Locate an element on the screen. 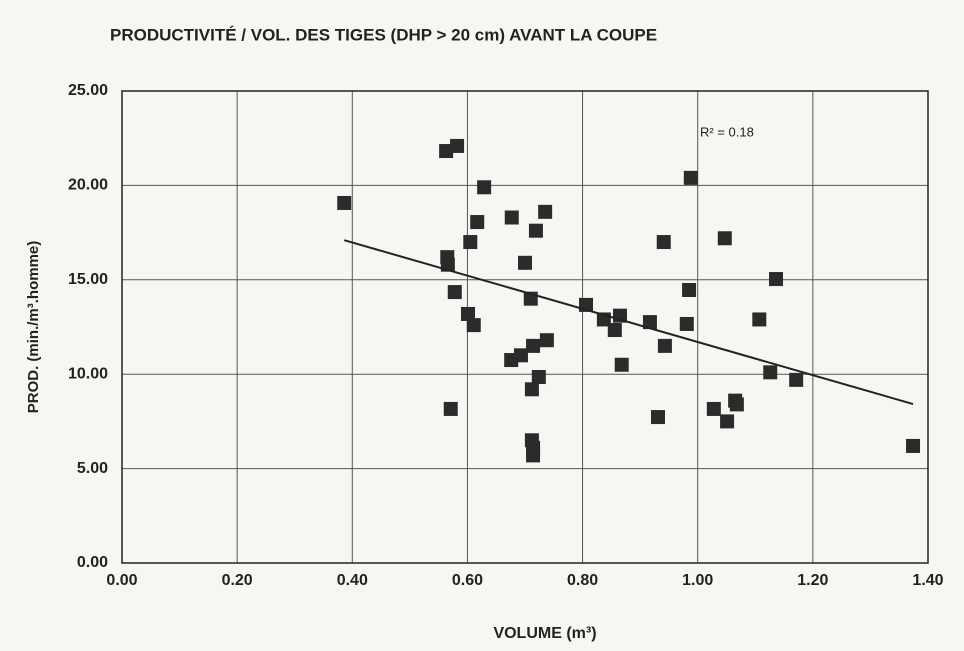 The width and height of the screenshot is (964, 651). y-tick-label: 25.00 is located at coordinates (88, 90).